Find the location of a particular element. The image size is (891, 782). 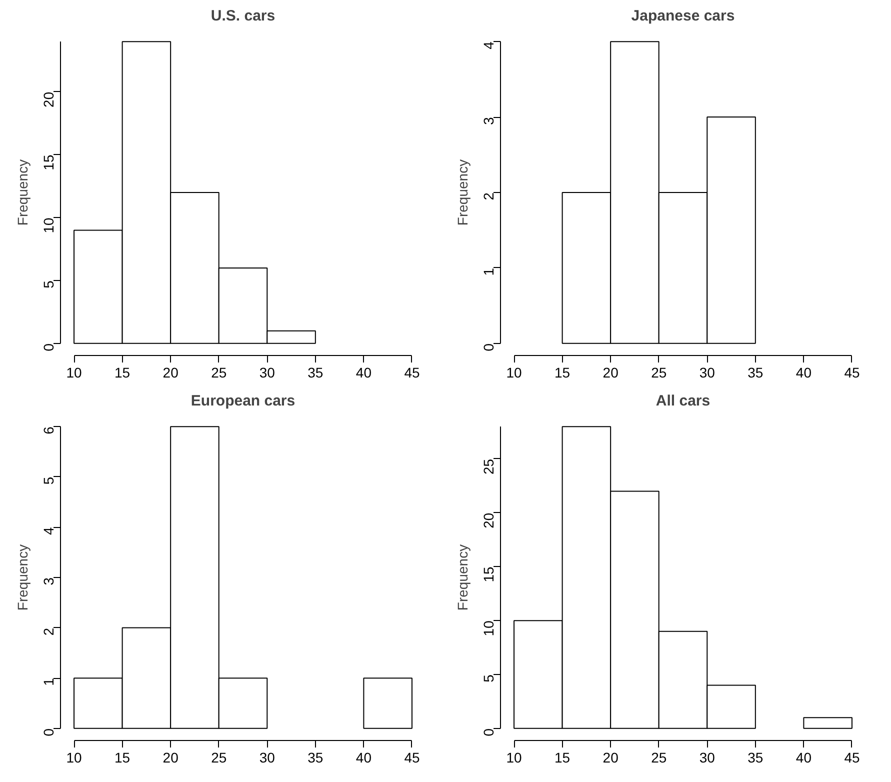

chart-title: All cars is located at coordinates (683, 401).